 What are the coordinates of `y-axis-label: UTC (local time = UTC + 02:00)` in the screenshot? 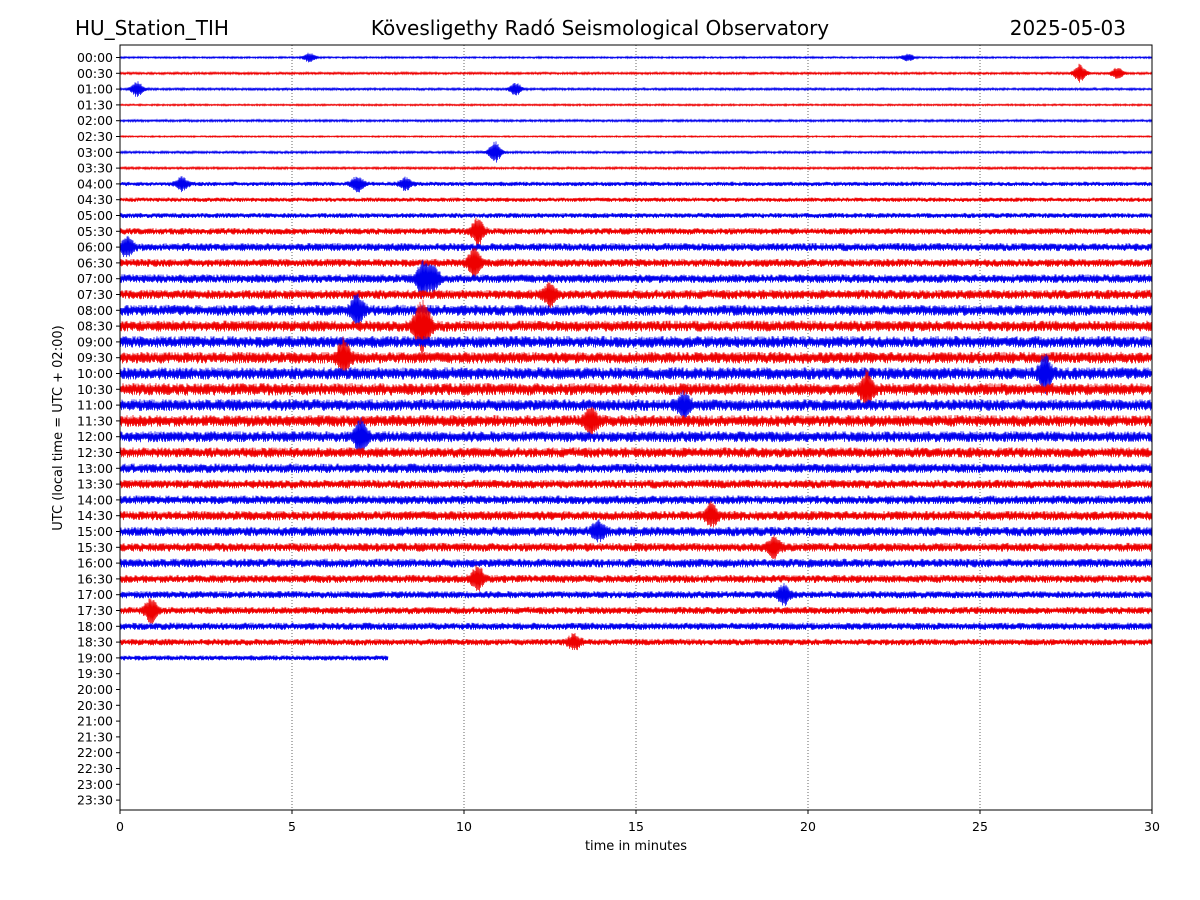 It's located at (58, 427).